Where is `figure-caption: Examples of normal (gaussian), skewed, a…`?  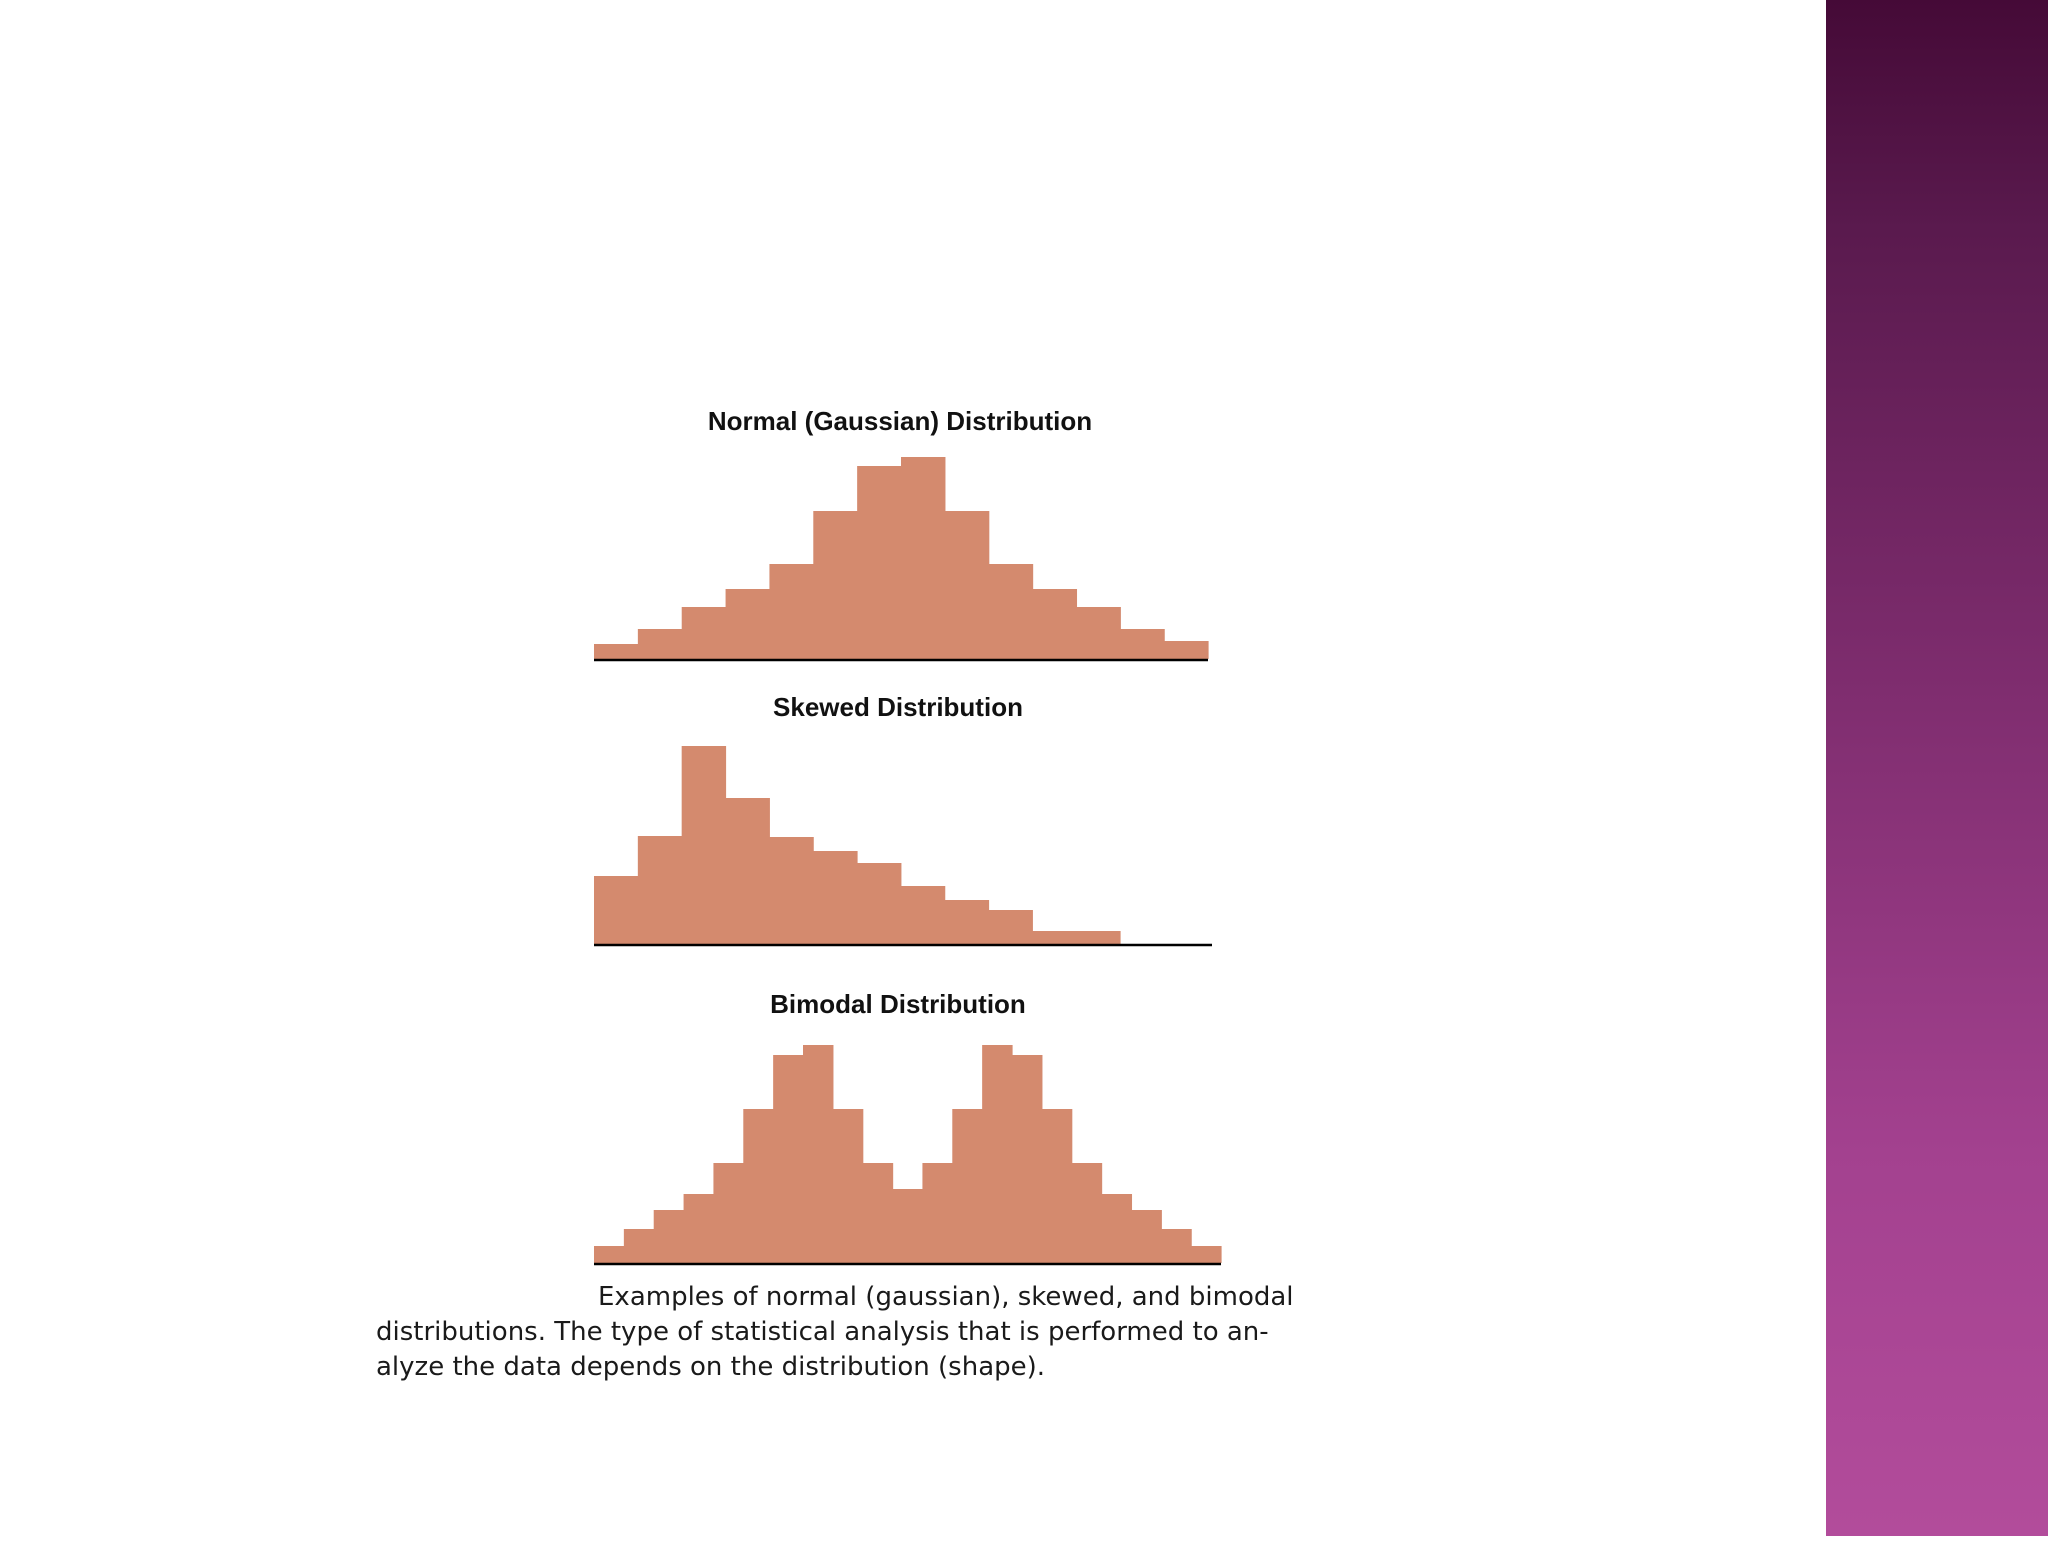 figure-caption: Examples of normal (gaussian), skewed, a… is located at coordinates (901, 1332).